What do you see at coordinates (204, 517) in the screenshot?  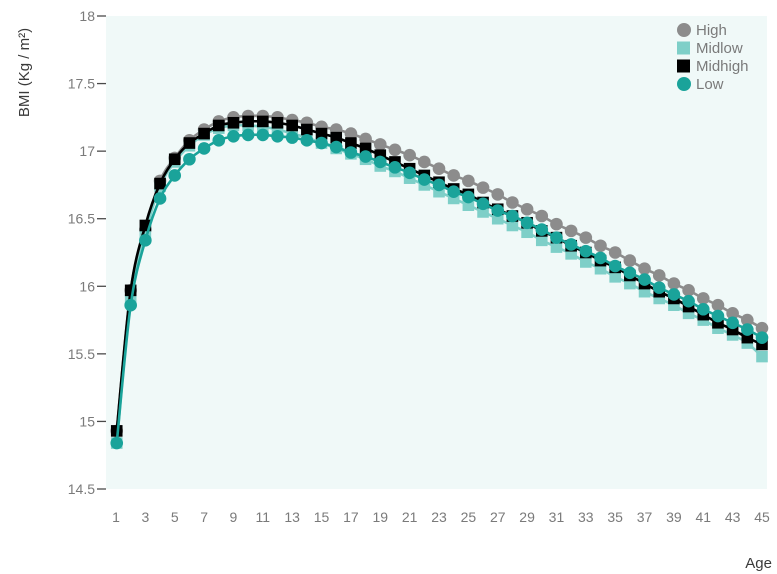 I see `x-tick-label: 7` at bounding box center [204, 517].